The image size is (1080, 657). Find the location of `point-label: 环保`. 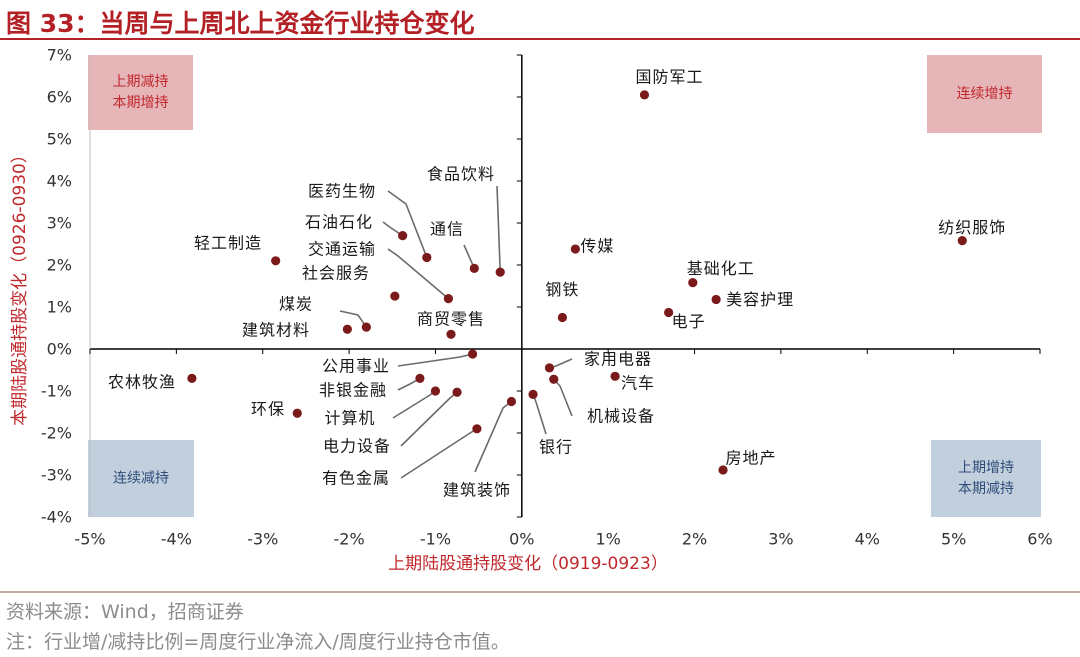

point-label: 环保 is located at coordinates (268, 409).